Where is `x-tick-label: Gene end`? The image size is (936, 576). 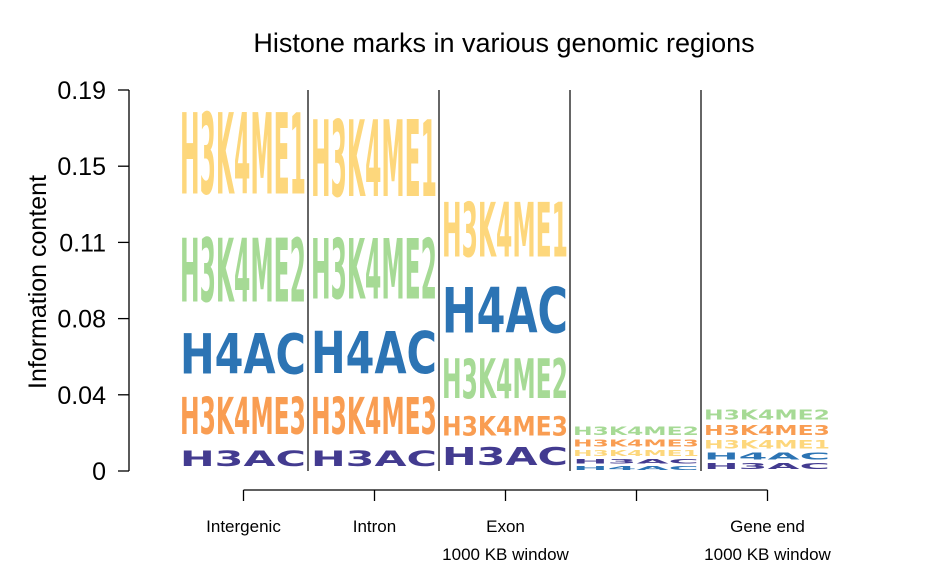
x-tick-label: Gene end is located at coordinates (767, 526).